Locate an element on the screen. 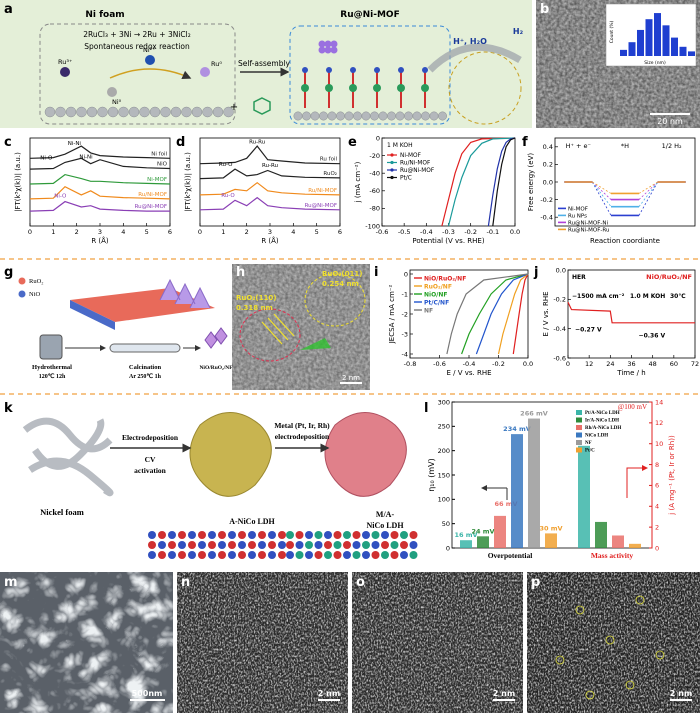 The image size is (700, 713). y2-tick-label: 4 is located at coordinates (657, 507).